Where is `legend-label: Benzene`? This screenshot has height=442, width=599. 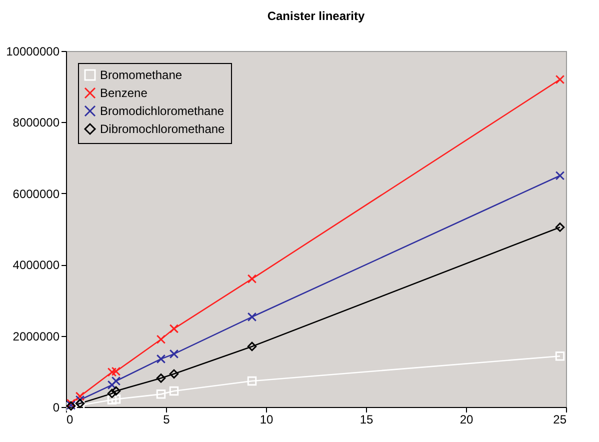 legend-label: Benzene is located at coordinates (124, 93).